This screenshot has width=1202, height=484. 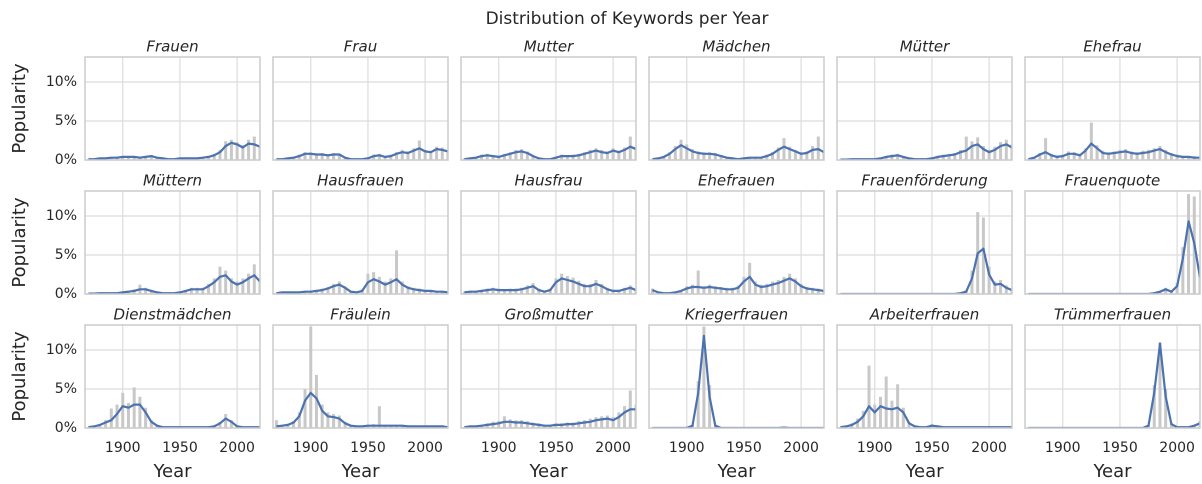 What do you see at coordinates (66, 255) in the screenshot?
I see `y-tick-label: 5%` at bounding box center [66, 255].